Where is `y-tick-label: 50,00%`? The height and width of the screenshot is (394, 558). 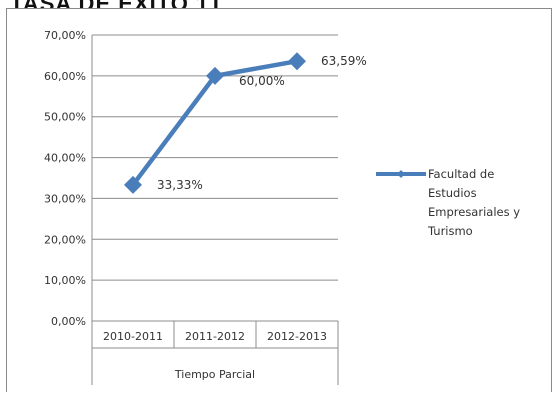 y-tick-label: 50,00% is located at coordinates (65, 117).